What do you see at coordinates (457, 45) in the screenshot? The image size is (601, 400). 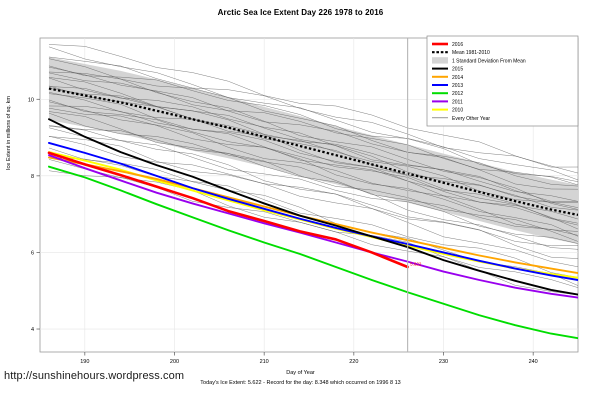 I see `legend-label: 2016` at bounding box center [457, 45].